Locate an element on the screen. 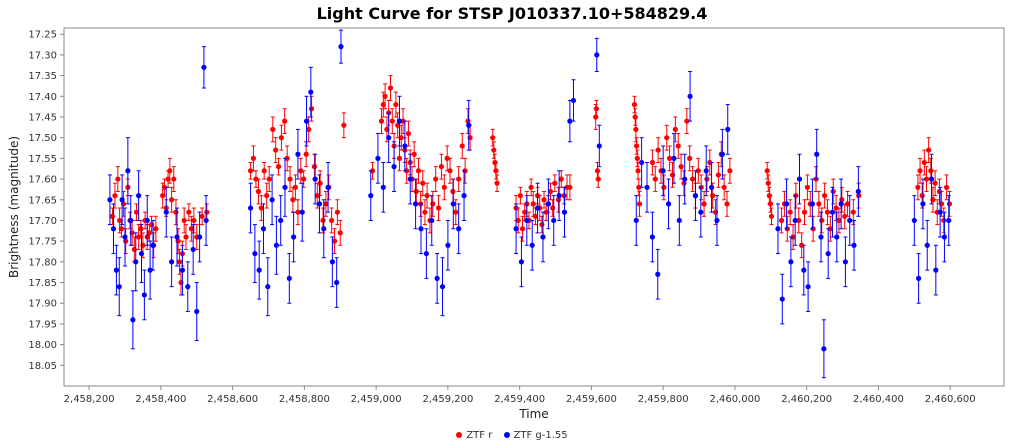 The image size is (1024, 448). legend-item-ztf-g: ZTF g-1.55 is located at coordinates (535, 435).